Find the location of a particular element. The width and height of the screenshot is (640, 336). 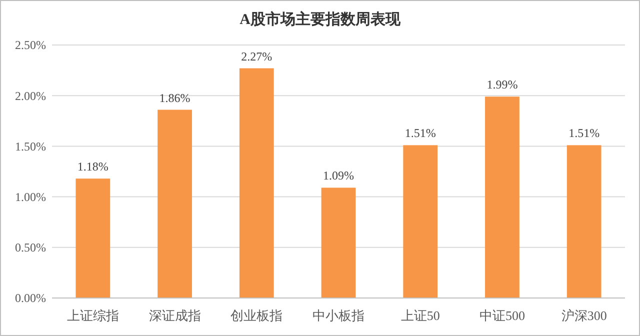

data-label: 1.99% is located at coordinates (502, 85).